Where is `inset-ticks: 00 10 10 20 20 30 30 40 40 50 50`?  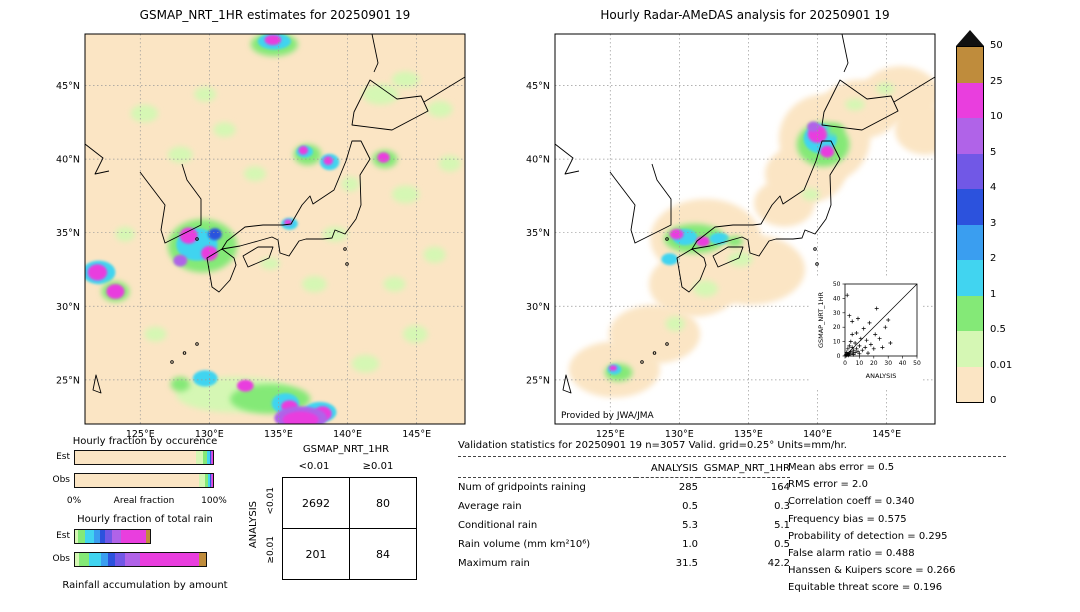 inset-ticks: 00 10 10 20 20 30 30 40 40 50 50 is located at coordinates (877, 324).